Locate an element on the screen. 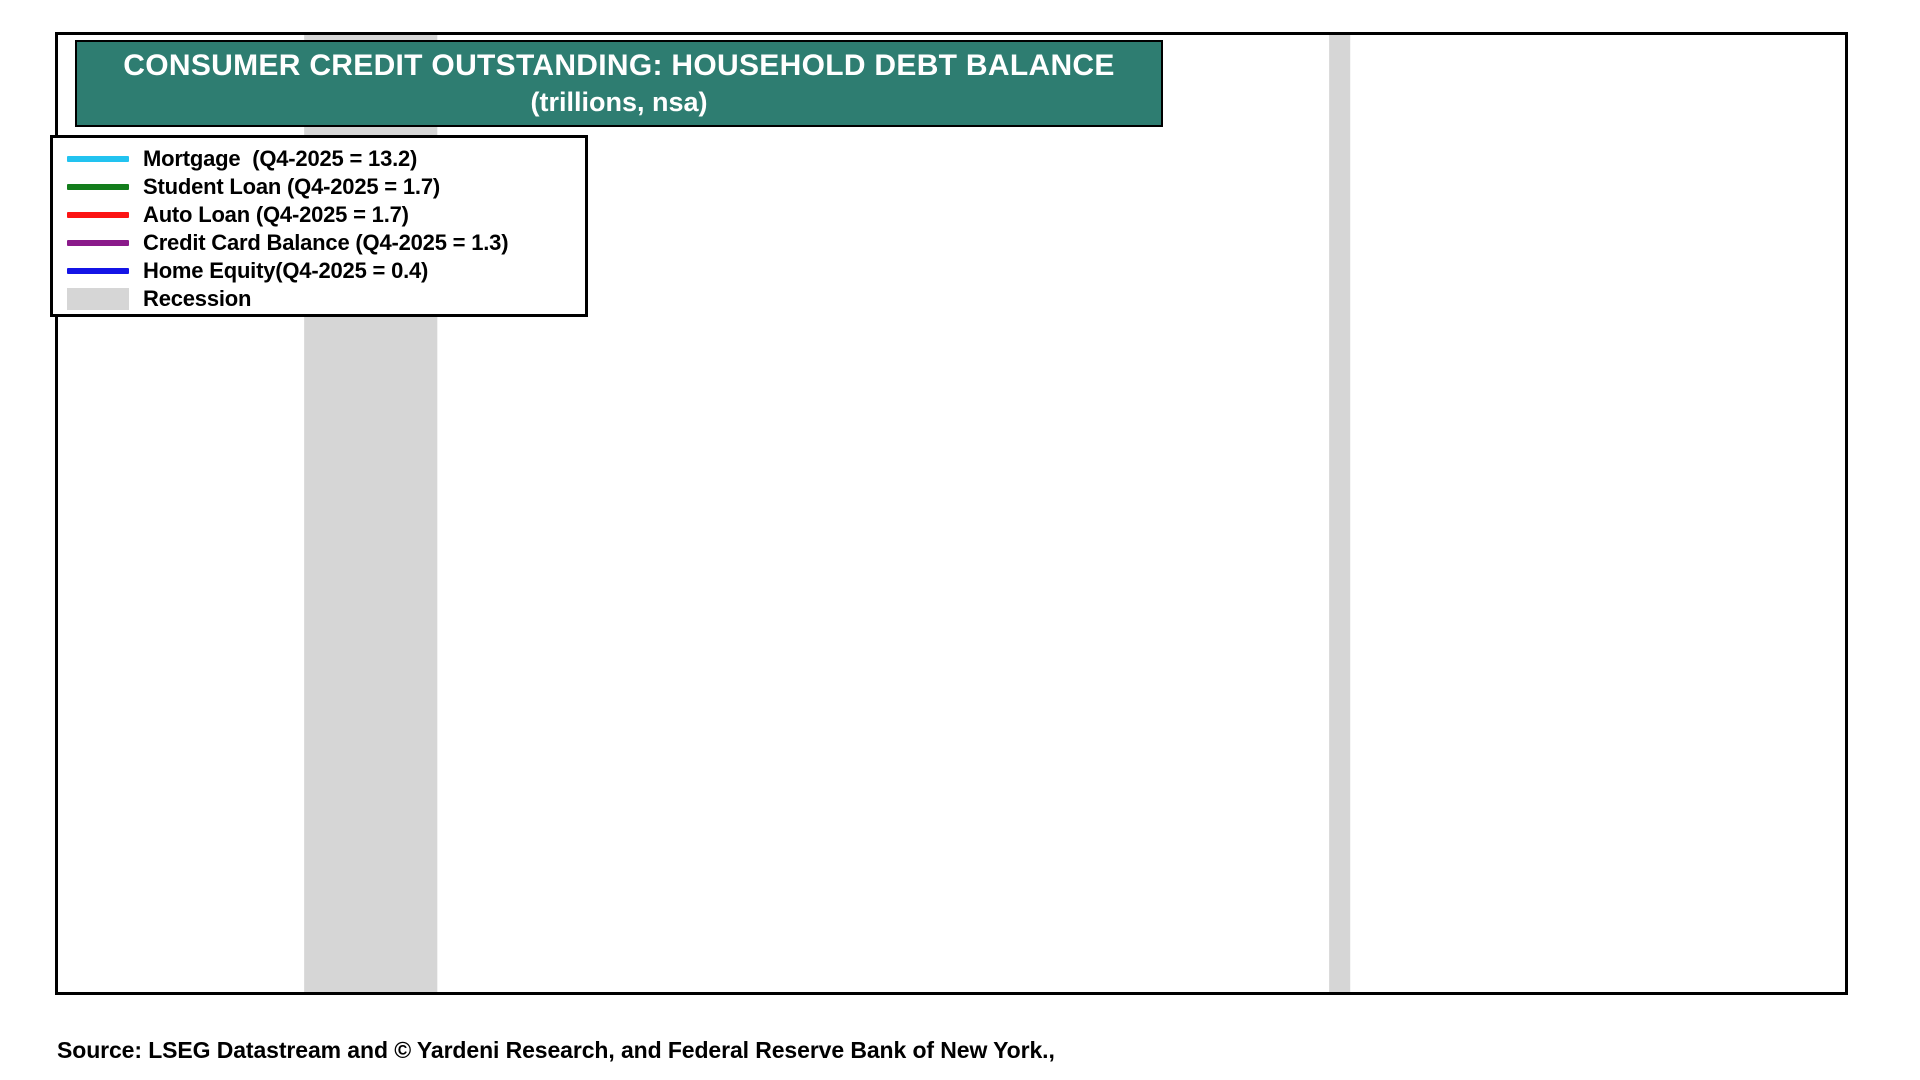 The height and width of the screenshot is (1080, 1920). legend-item-label: Recession is located at coordinates (197, 298).